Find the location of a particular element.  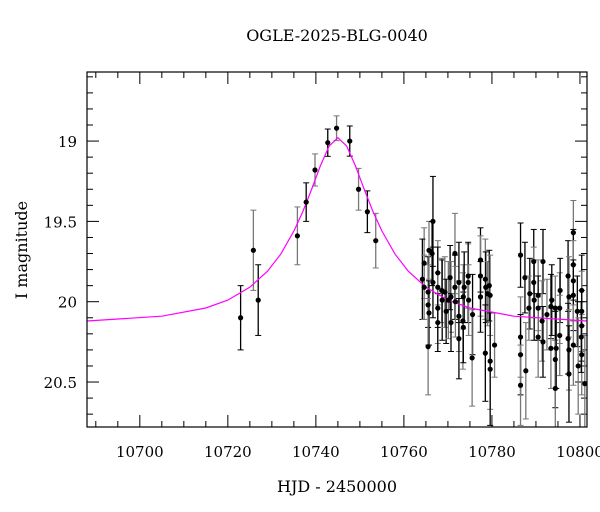

x-tick-label: 10780 is located at coordinates (492, 452).